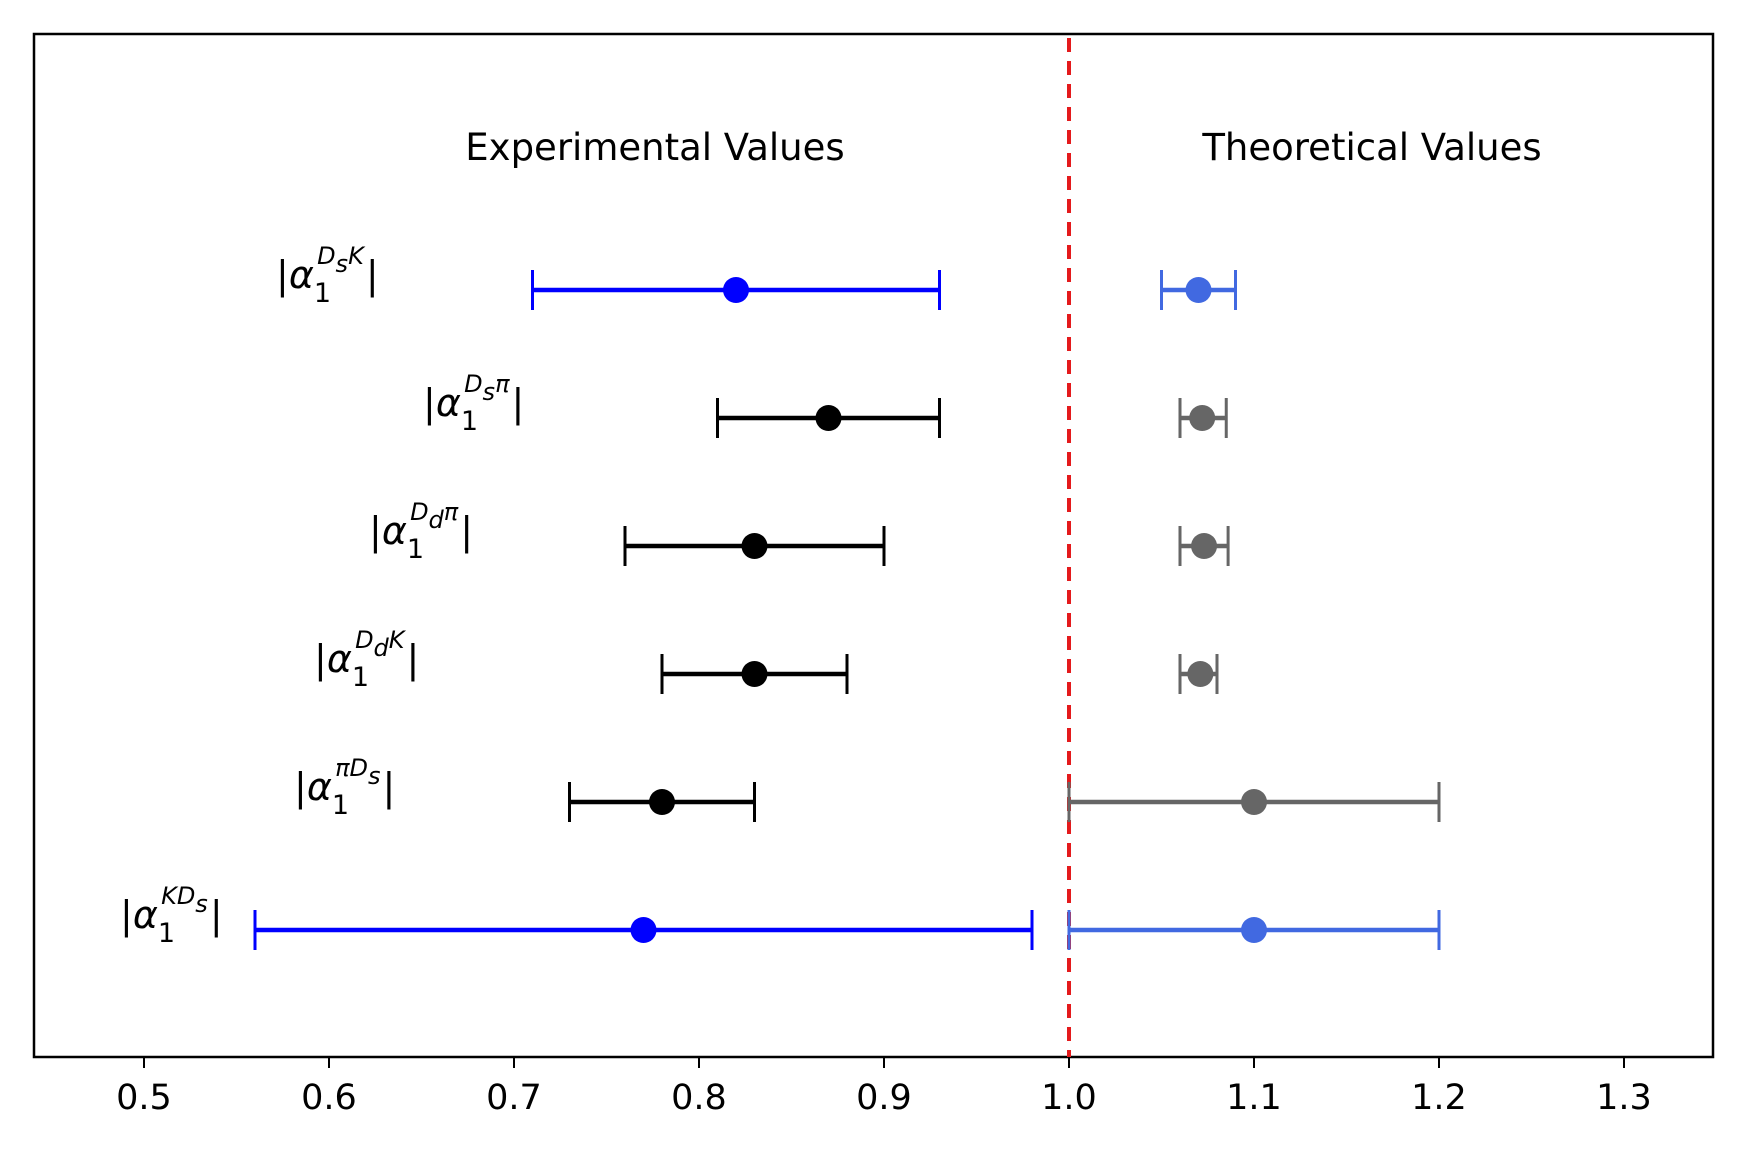  Describe the element at coordinates (699, 1098) in the screenshot. I see `x-tick-label: 0.8` at that location.